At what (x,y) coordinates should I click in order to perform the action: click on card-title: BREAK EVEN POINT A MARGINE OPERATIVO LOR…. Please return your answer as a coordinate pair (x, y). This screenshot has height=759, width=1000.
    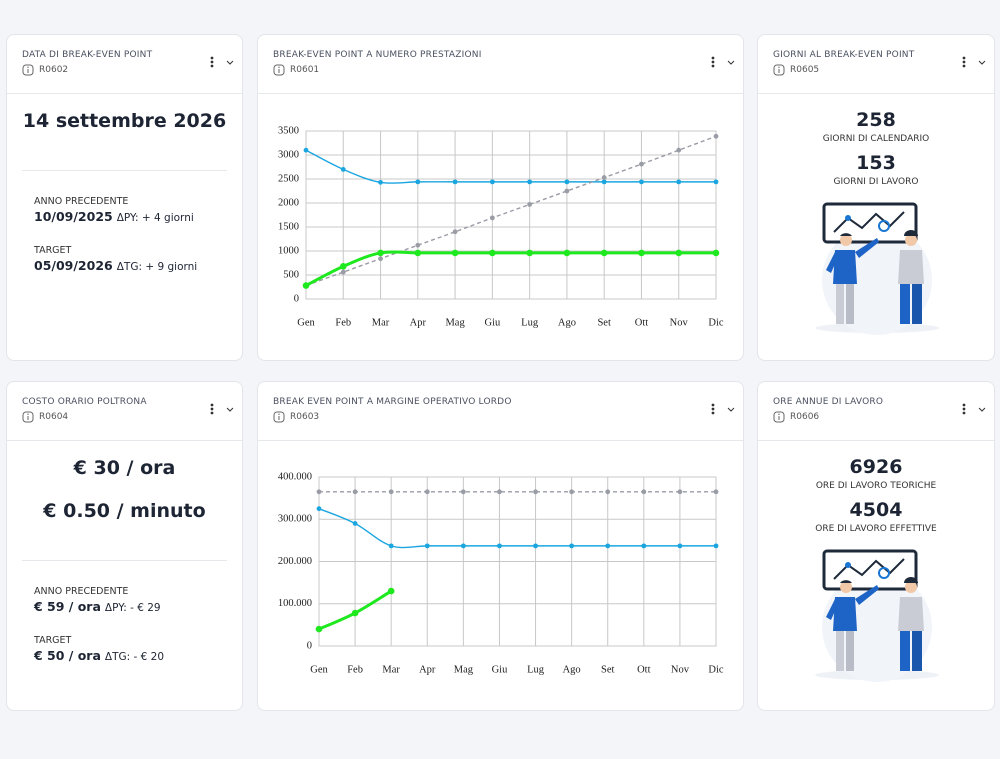
    Looking at the image, I should click on (392, 402).